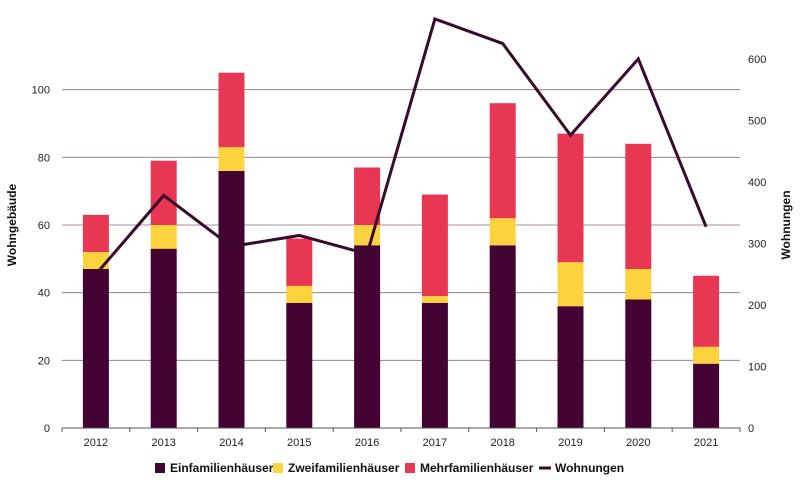  What do you see at coordinates (344, 468) in the screenshot?
I see `legend-label: Zweifamilienhäuser` at bounding box center [344, 468].